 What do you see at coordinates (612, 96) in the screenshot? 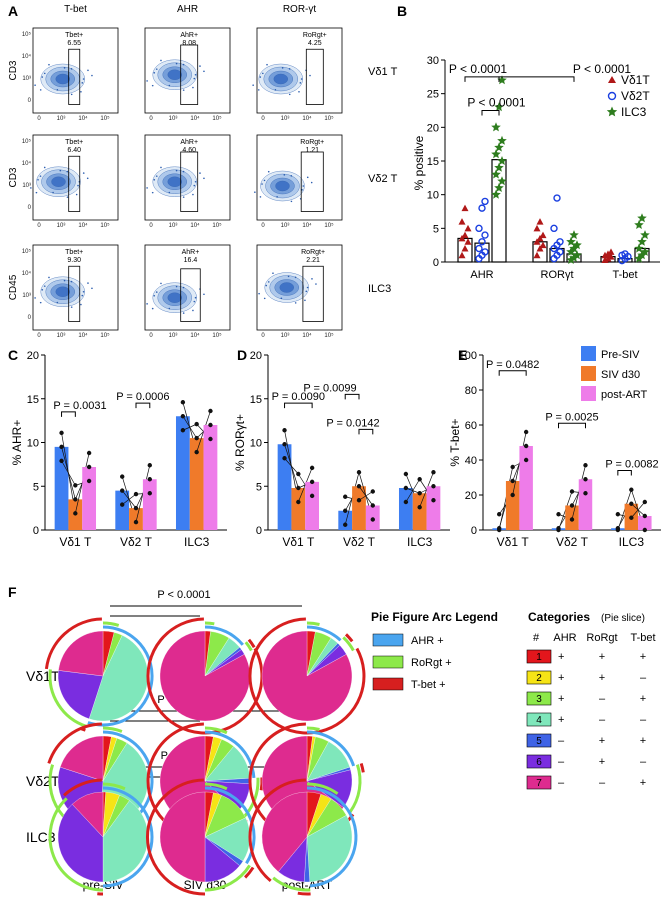
I see `b-legend-circle` at bounding box center [612, 96].